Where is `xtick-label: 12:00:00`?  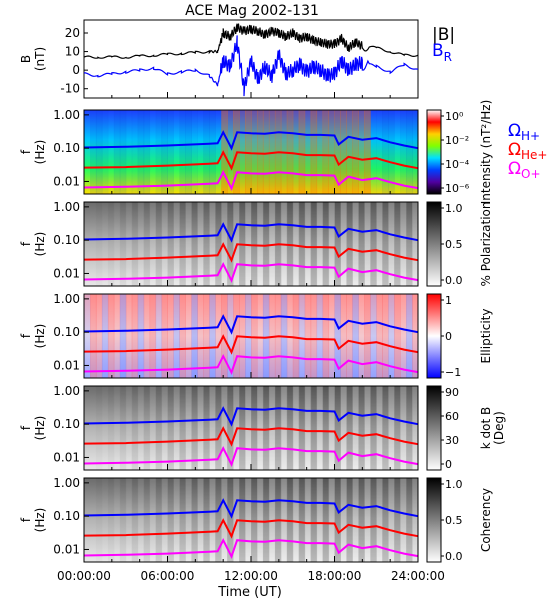 xtick-label: 12:00:00 is located at coordinates (251, 576).